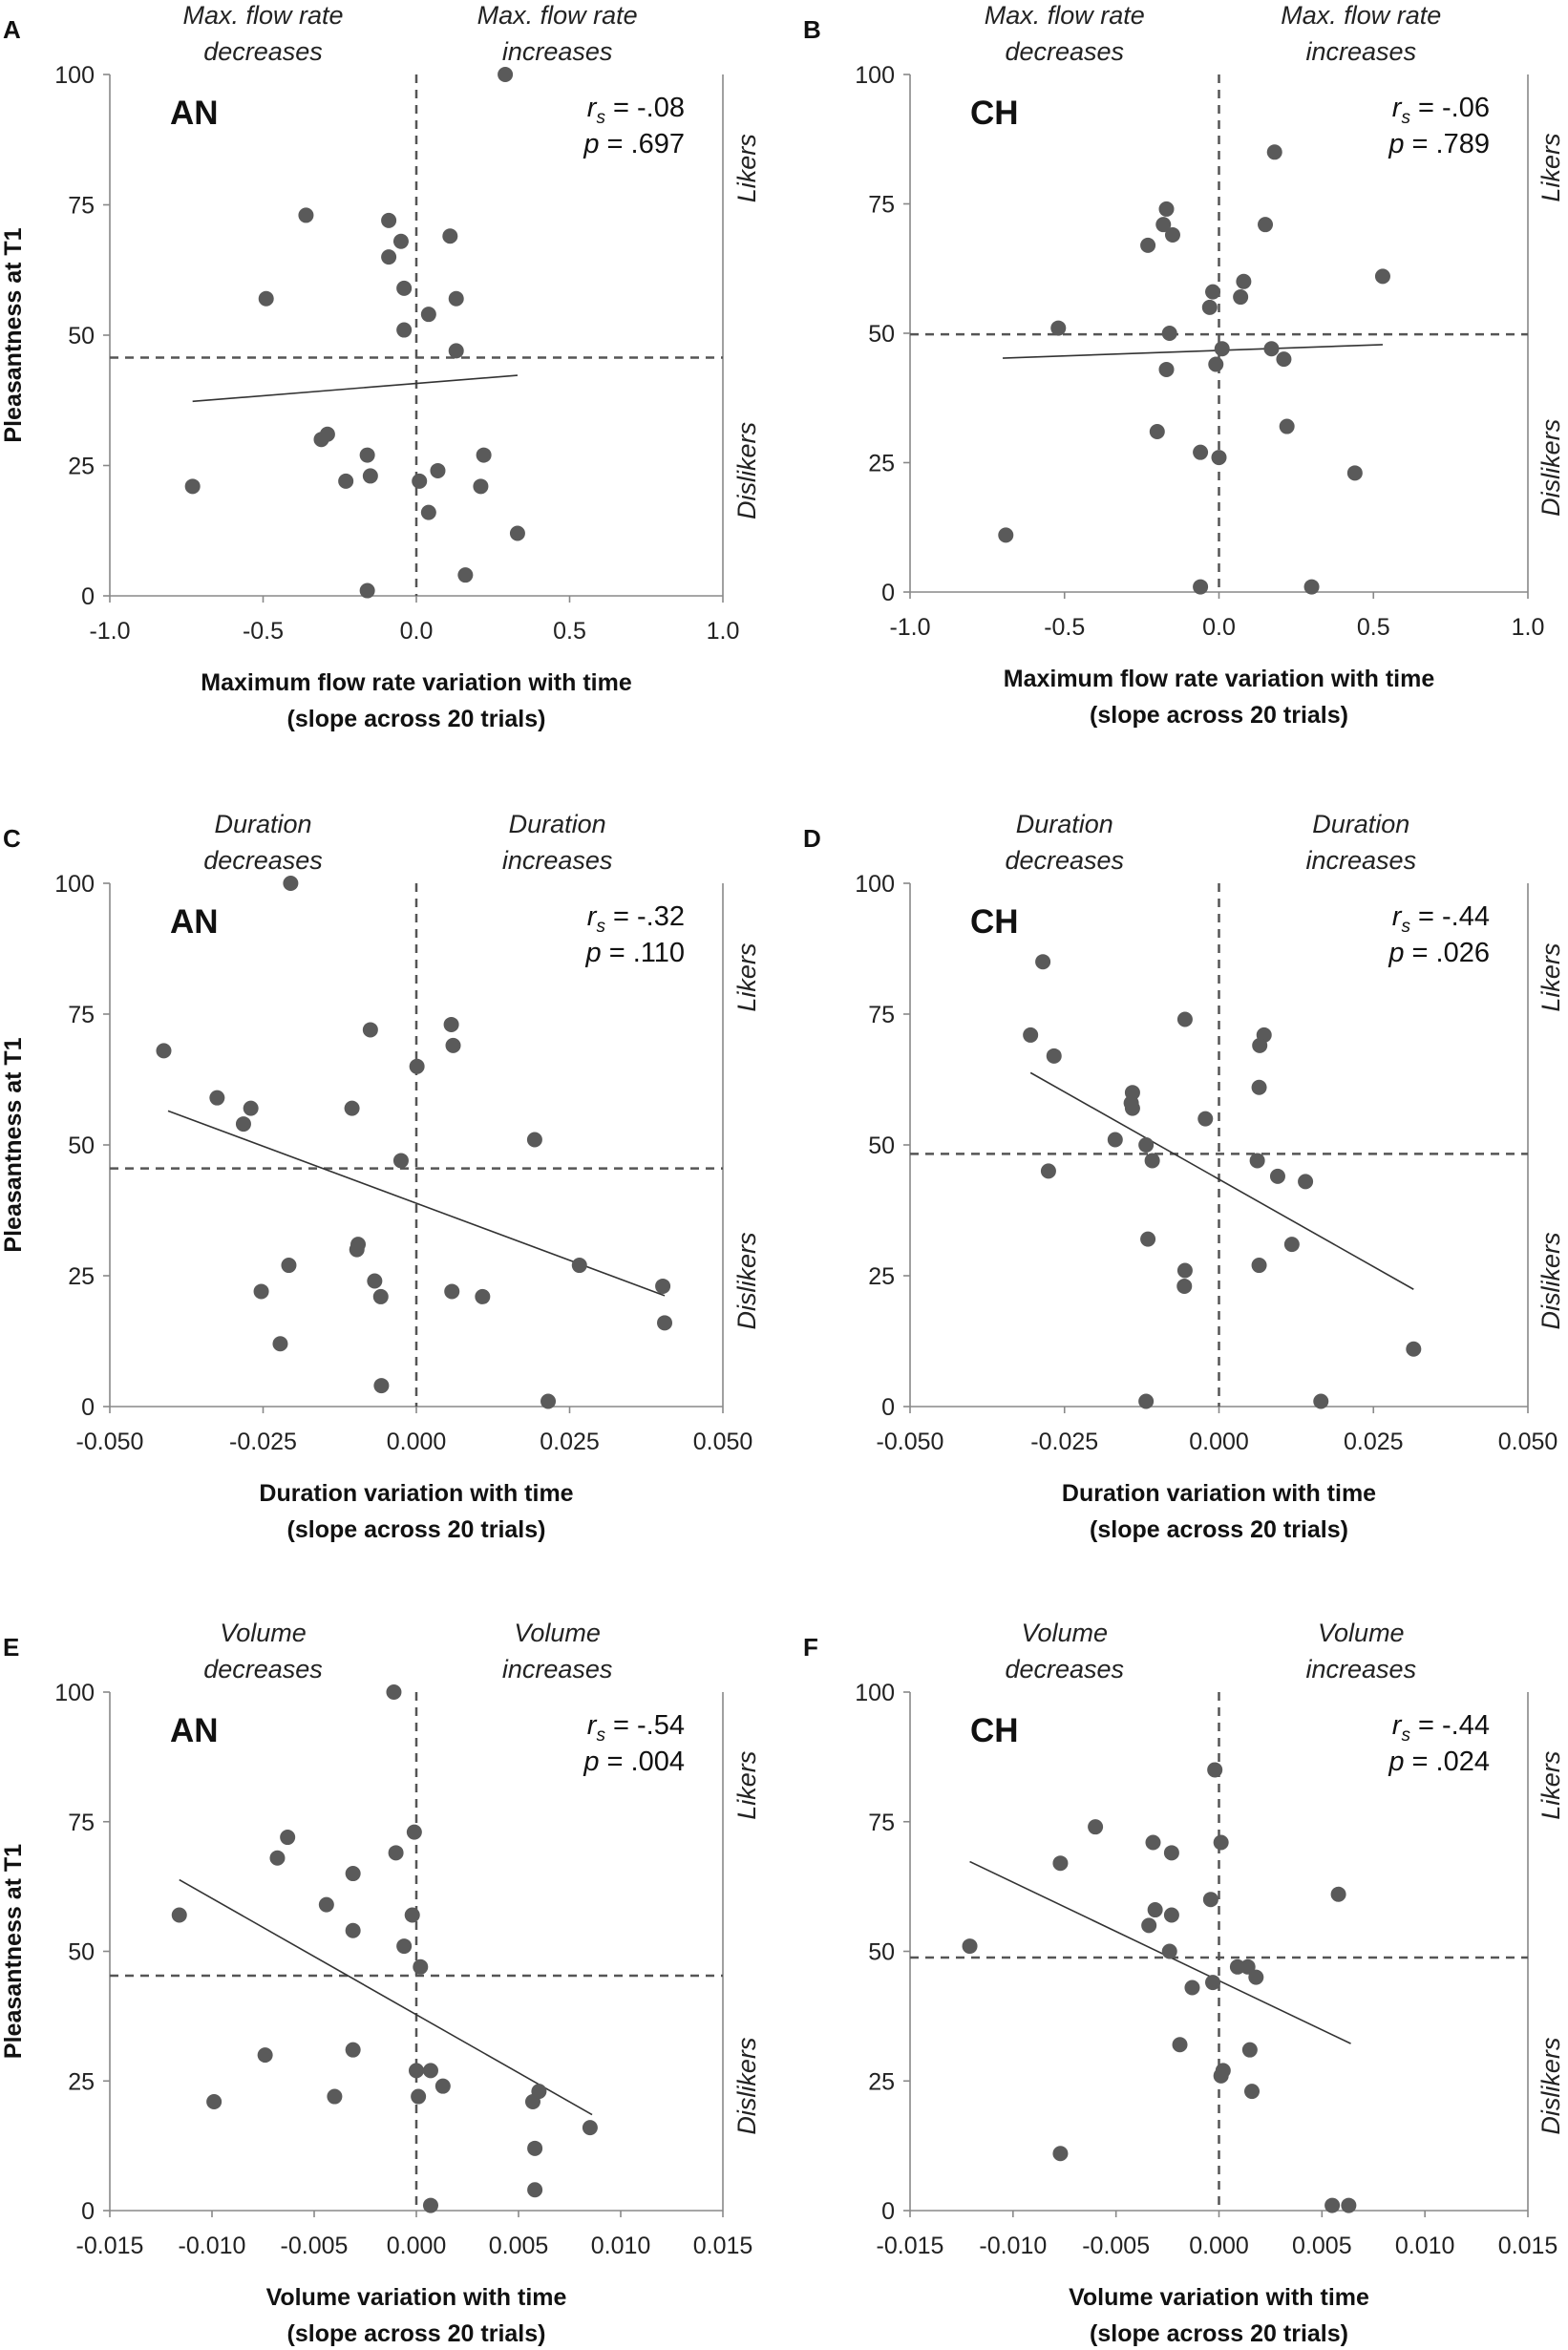  Describe the element at coordinates (416, 682) in the screenshot. I see `x-axis-label: Maximum flow rate variation with time` at that location.